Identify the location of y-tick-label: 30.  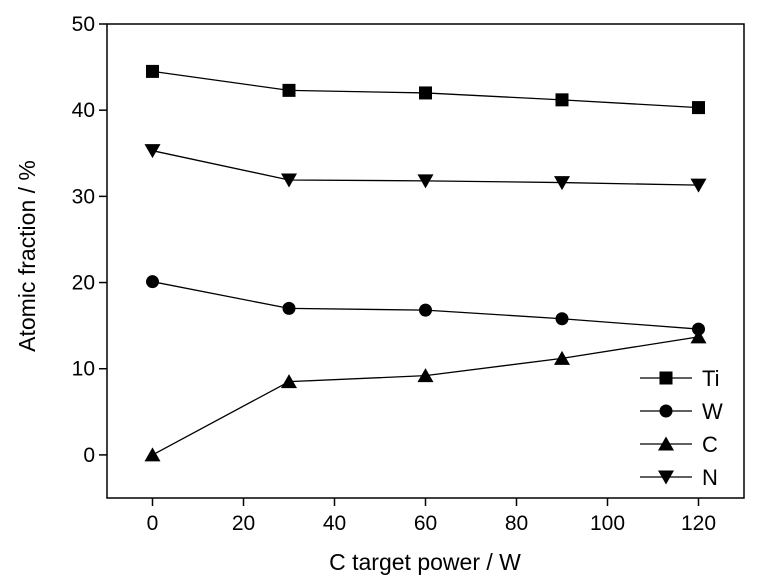
(83, 196).